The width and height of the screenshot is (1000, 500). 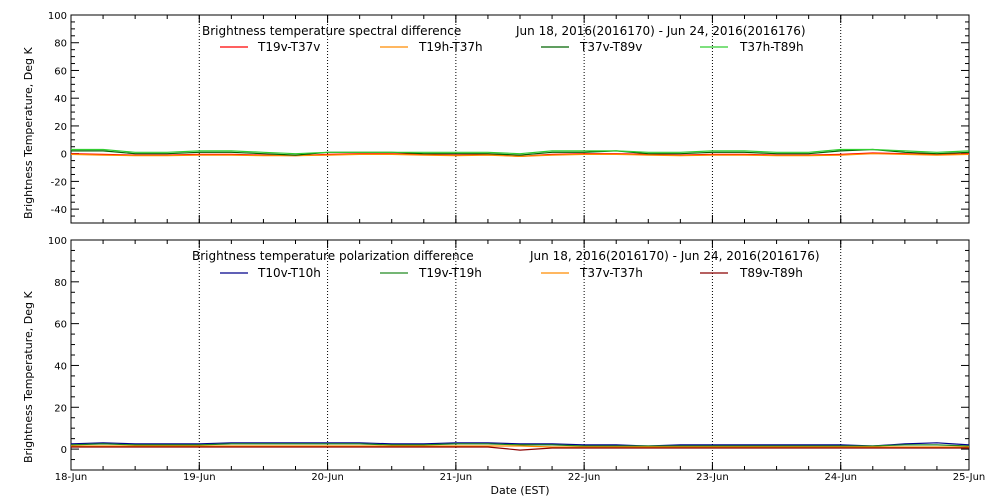 I want to click on x-tick-label: 24-Jun, so click(x=840, y=477).